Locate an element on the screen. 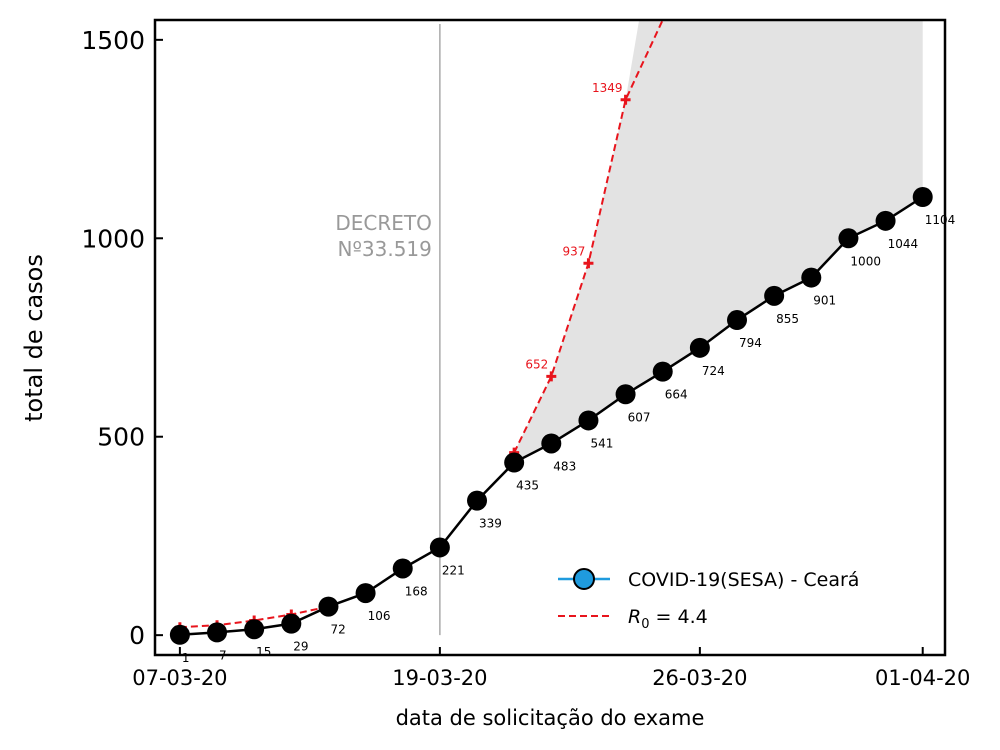 This screenshot has height=750, width=1000. sesa-data-label: 168 is located at coordinates (416, 591).